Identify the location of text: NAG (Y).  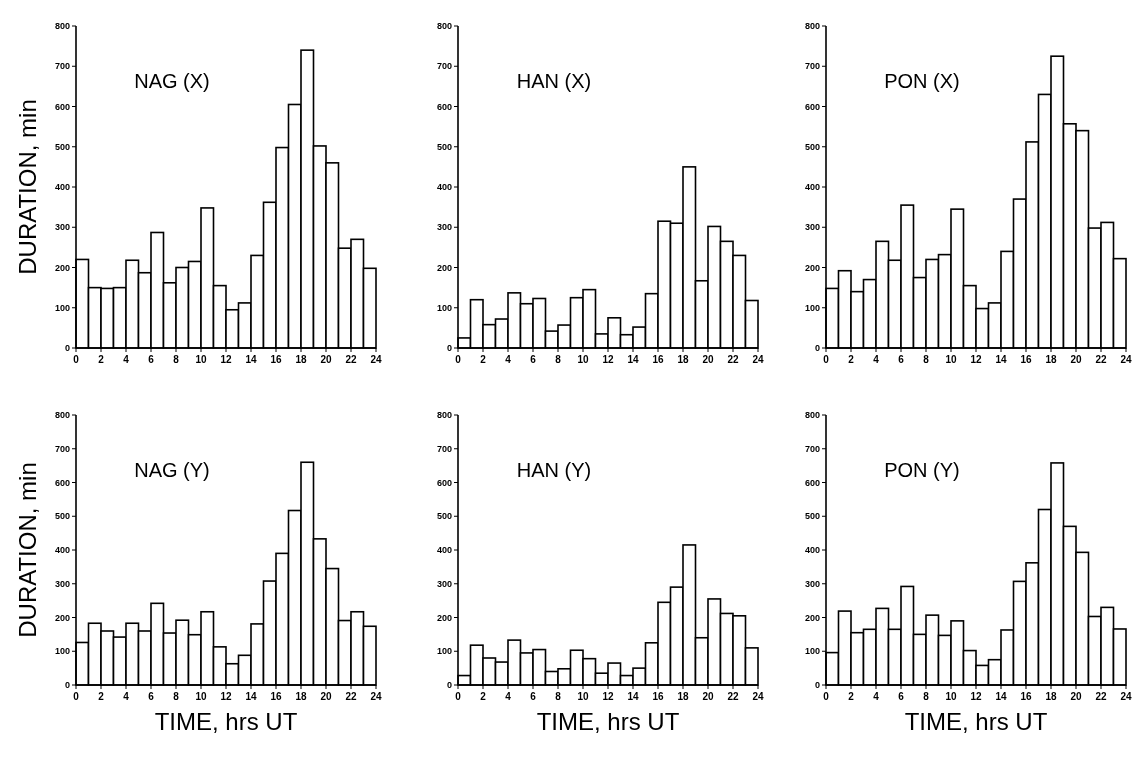
(172, 470).